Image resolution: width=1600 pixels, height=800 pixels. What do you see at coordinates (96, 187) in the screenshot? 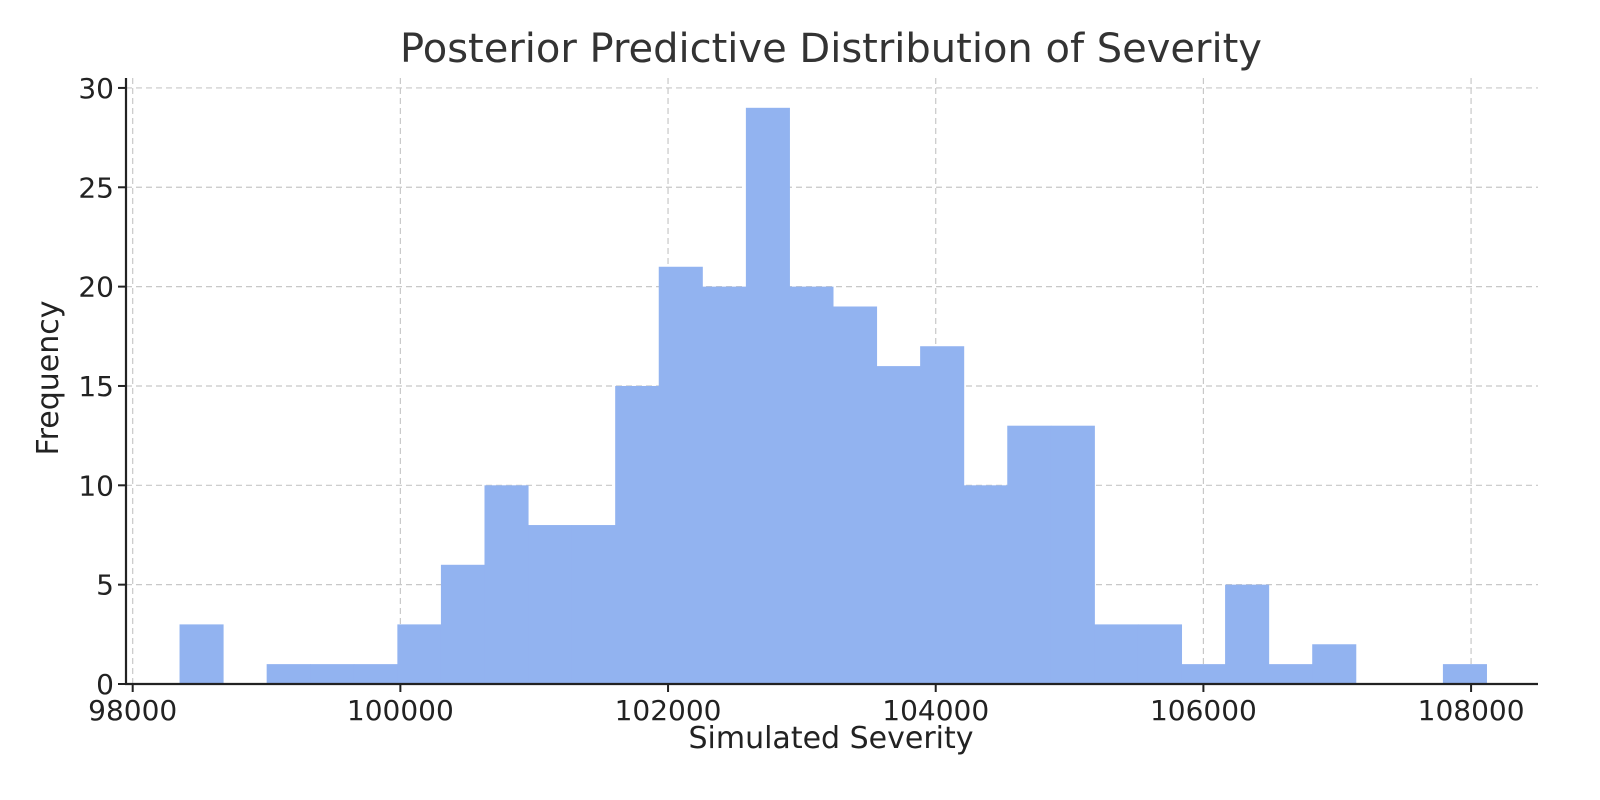
I see `y-tick-label: 25` at bounding box center [96, 187].